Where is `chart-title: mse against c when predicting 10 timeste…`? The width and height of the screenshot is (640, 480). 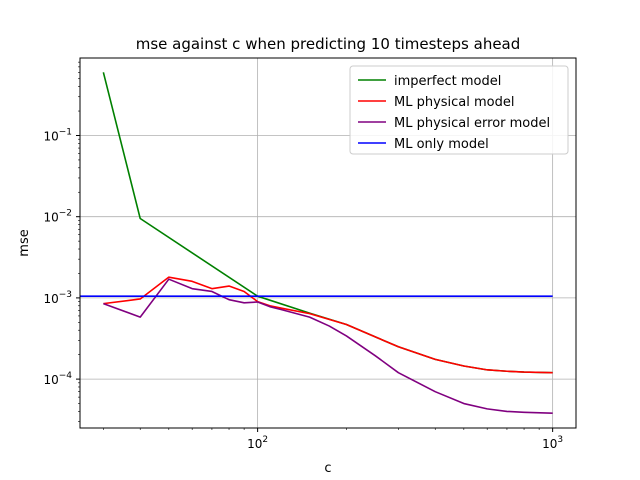 chart-title: mse against c when predicting 10 timeste… is located at coordinates (328, 44).